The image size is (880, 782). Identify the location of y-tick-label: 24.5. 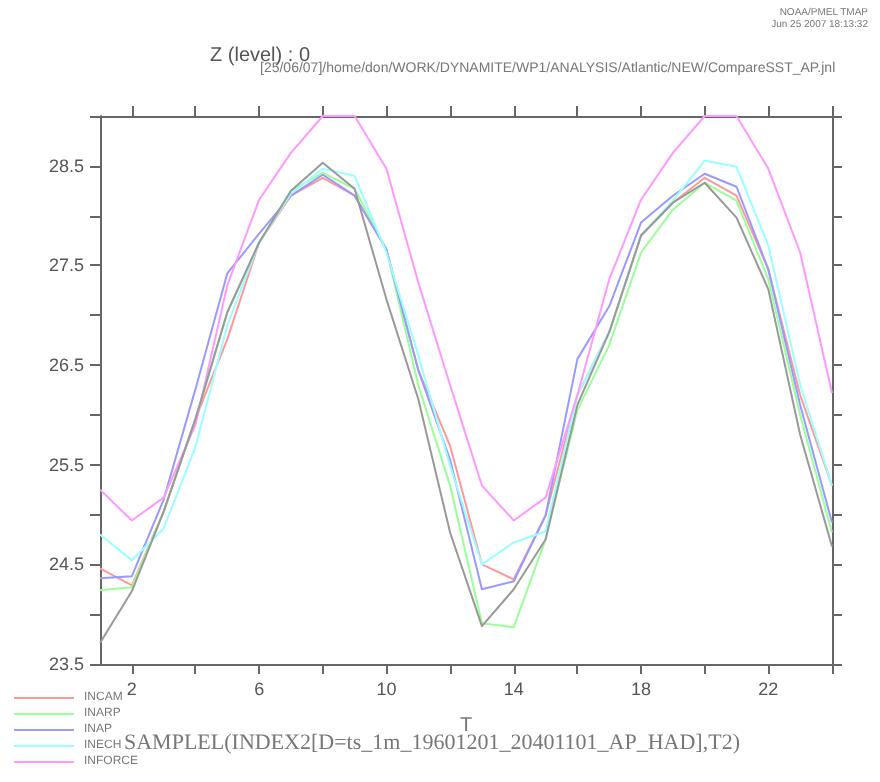
(66, 564).